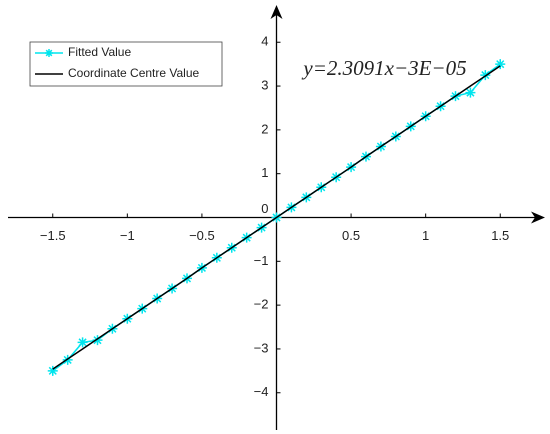 The width and height of the screenshot is (550, 434). Describe the element at coordinates (264, 84) in the screenshot. I see `y-tick-label: 3` at that location.